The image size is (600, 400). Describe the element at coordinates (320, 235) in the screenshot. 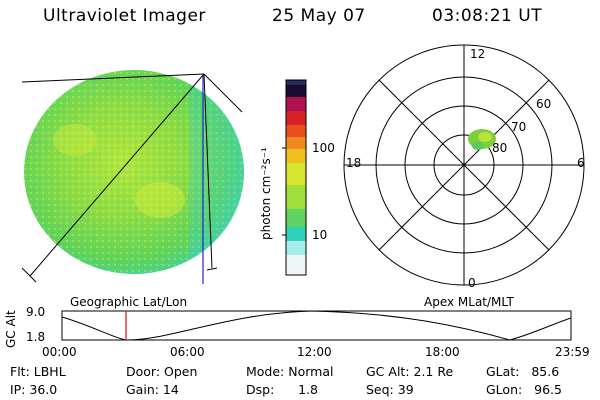

I see `colorbar-tick-10: 10` at that location.